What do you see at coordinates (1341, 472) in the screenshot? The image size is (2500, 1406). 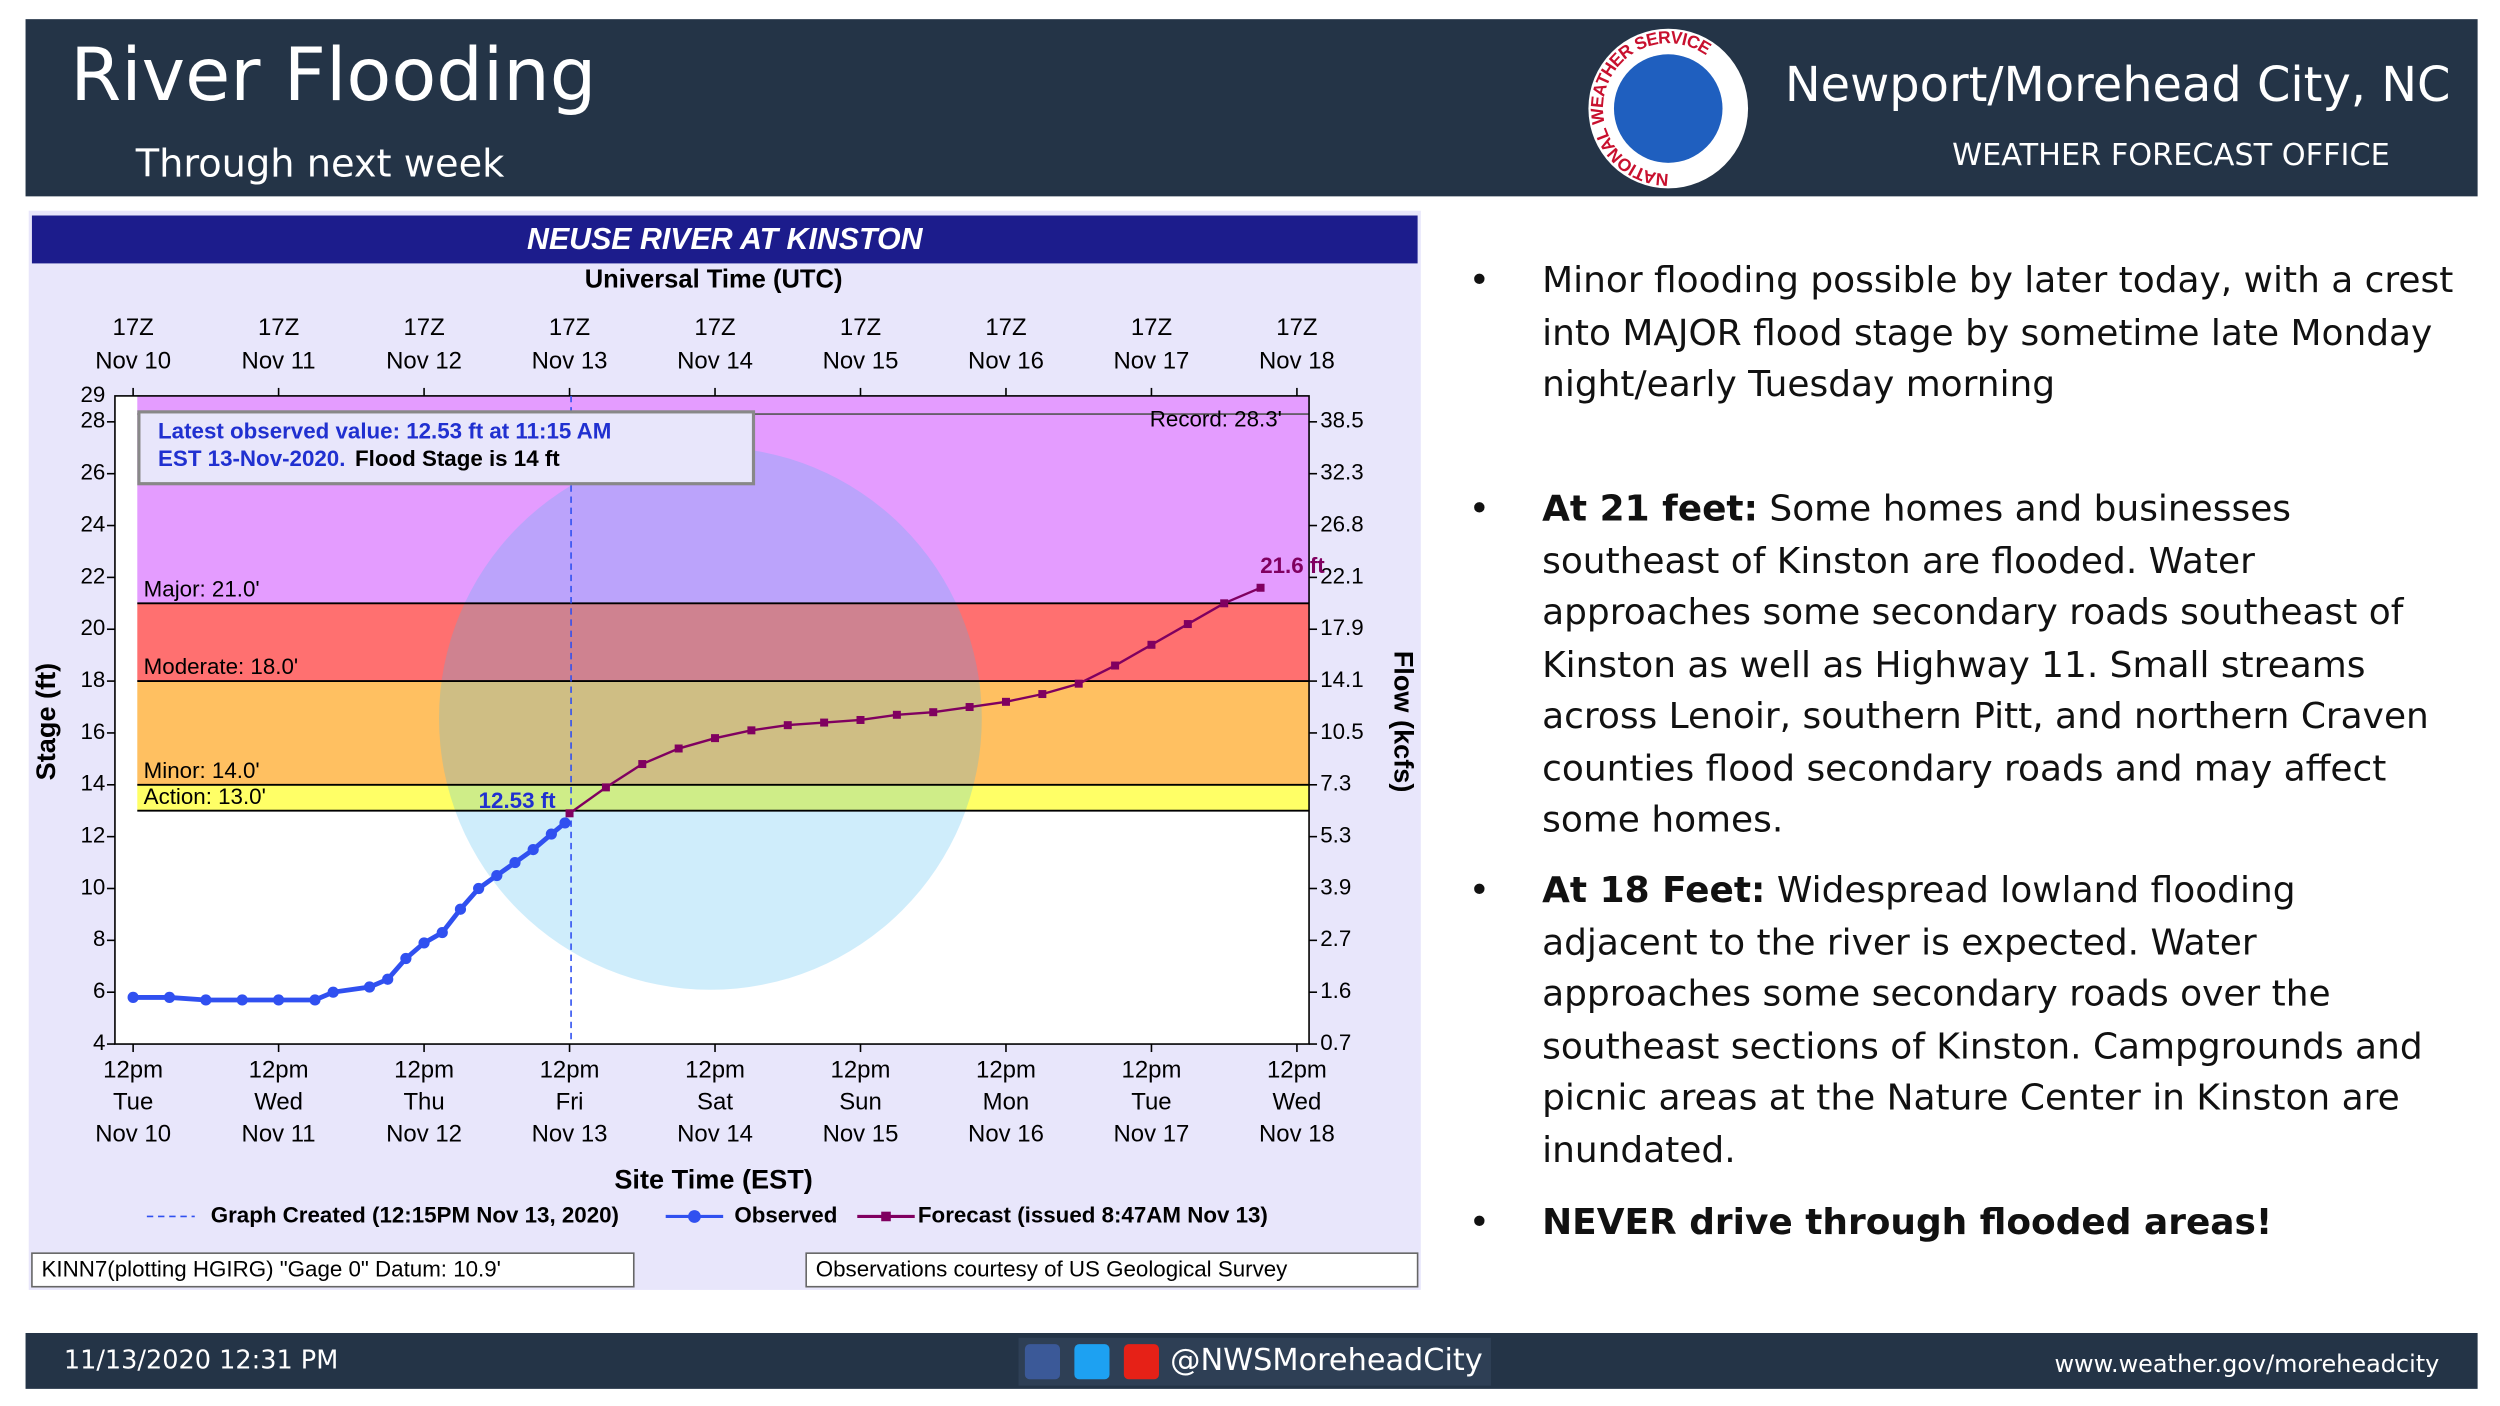 I see `y2-tick-label: 32.3` at bounding box center [1341, 472].